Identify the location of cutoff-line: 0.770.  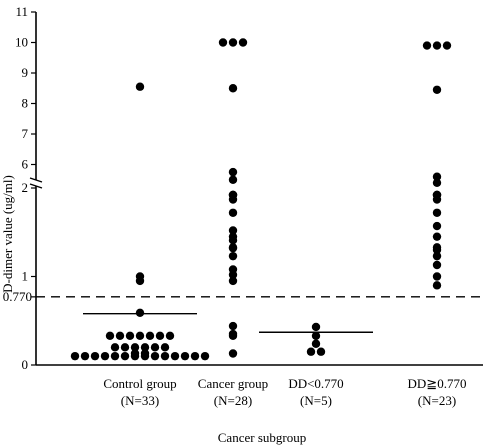
(243, 296).